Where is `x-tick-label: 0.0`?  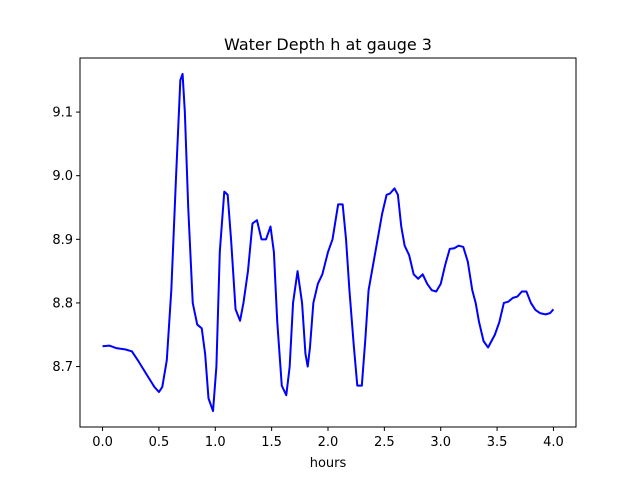
x-tick-label: 0.0 is located at coordinates (102, 442).